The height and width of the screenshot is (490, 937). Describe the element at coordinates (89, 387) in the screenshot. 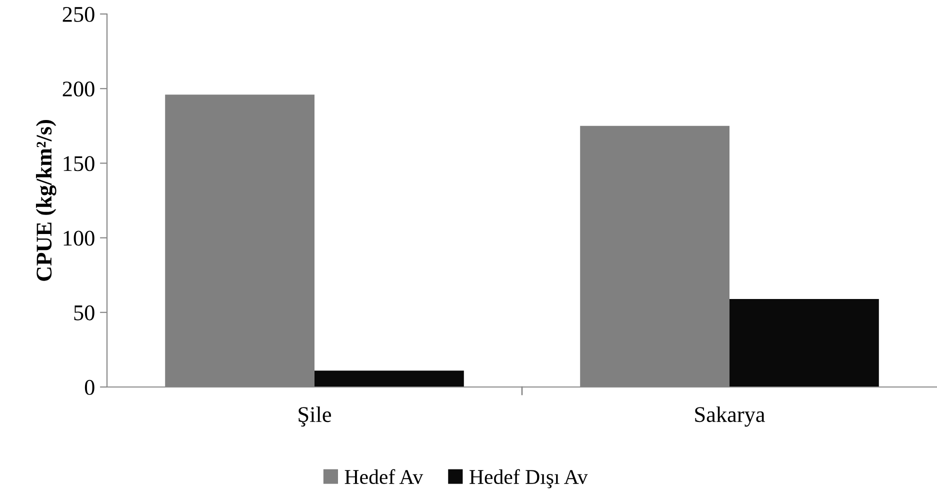

I see `y-tick-label: 0` at that location.